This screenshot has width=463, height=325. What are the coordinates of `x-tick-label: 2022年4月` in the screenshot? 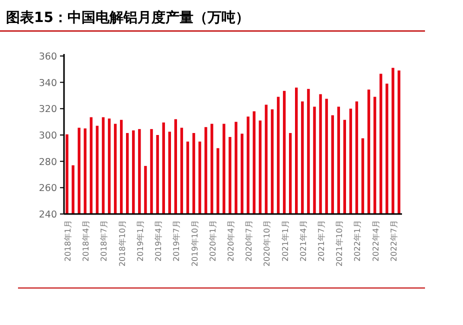 It's located at (375, 241).